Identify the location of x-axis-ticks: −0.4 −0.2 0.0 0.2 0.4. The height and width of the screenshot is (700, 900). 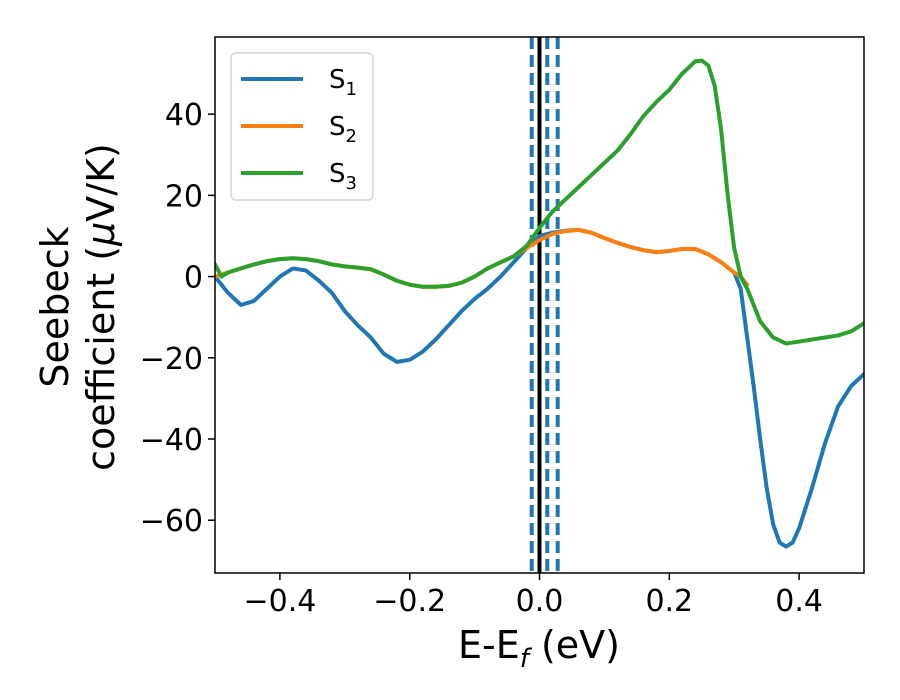
(533, 596).